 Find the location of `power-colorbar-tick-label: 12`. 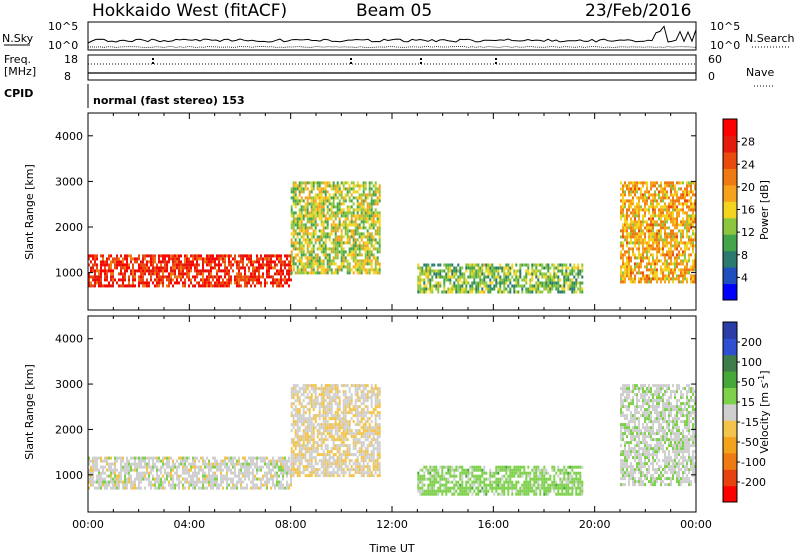

power-colorbar-tick-label: 12 is located at coordinates (748, 232).